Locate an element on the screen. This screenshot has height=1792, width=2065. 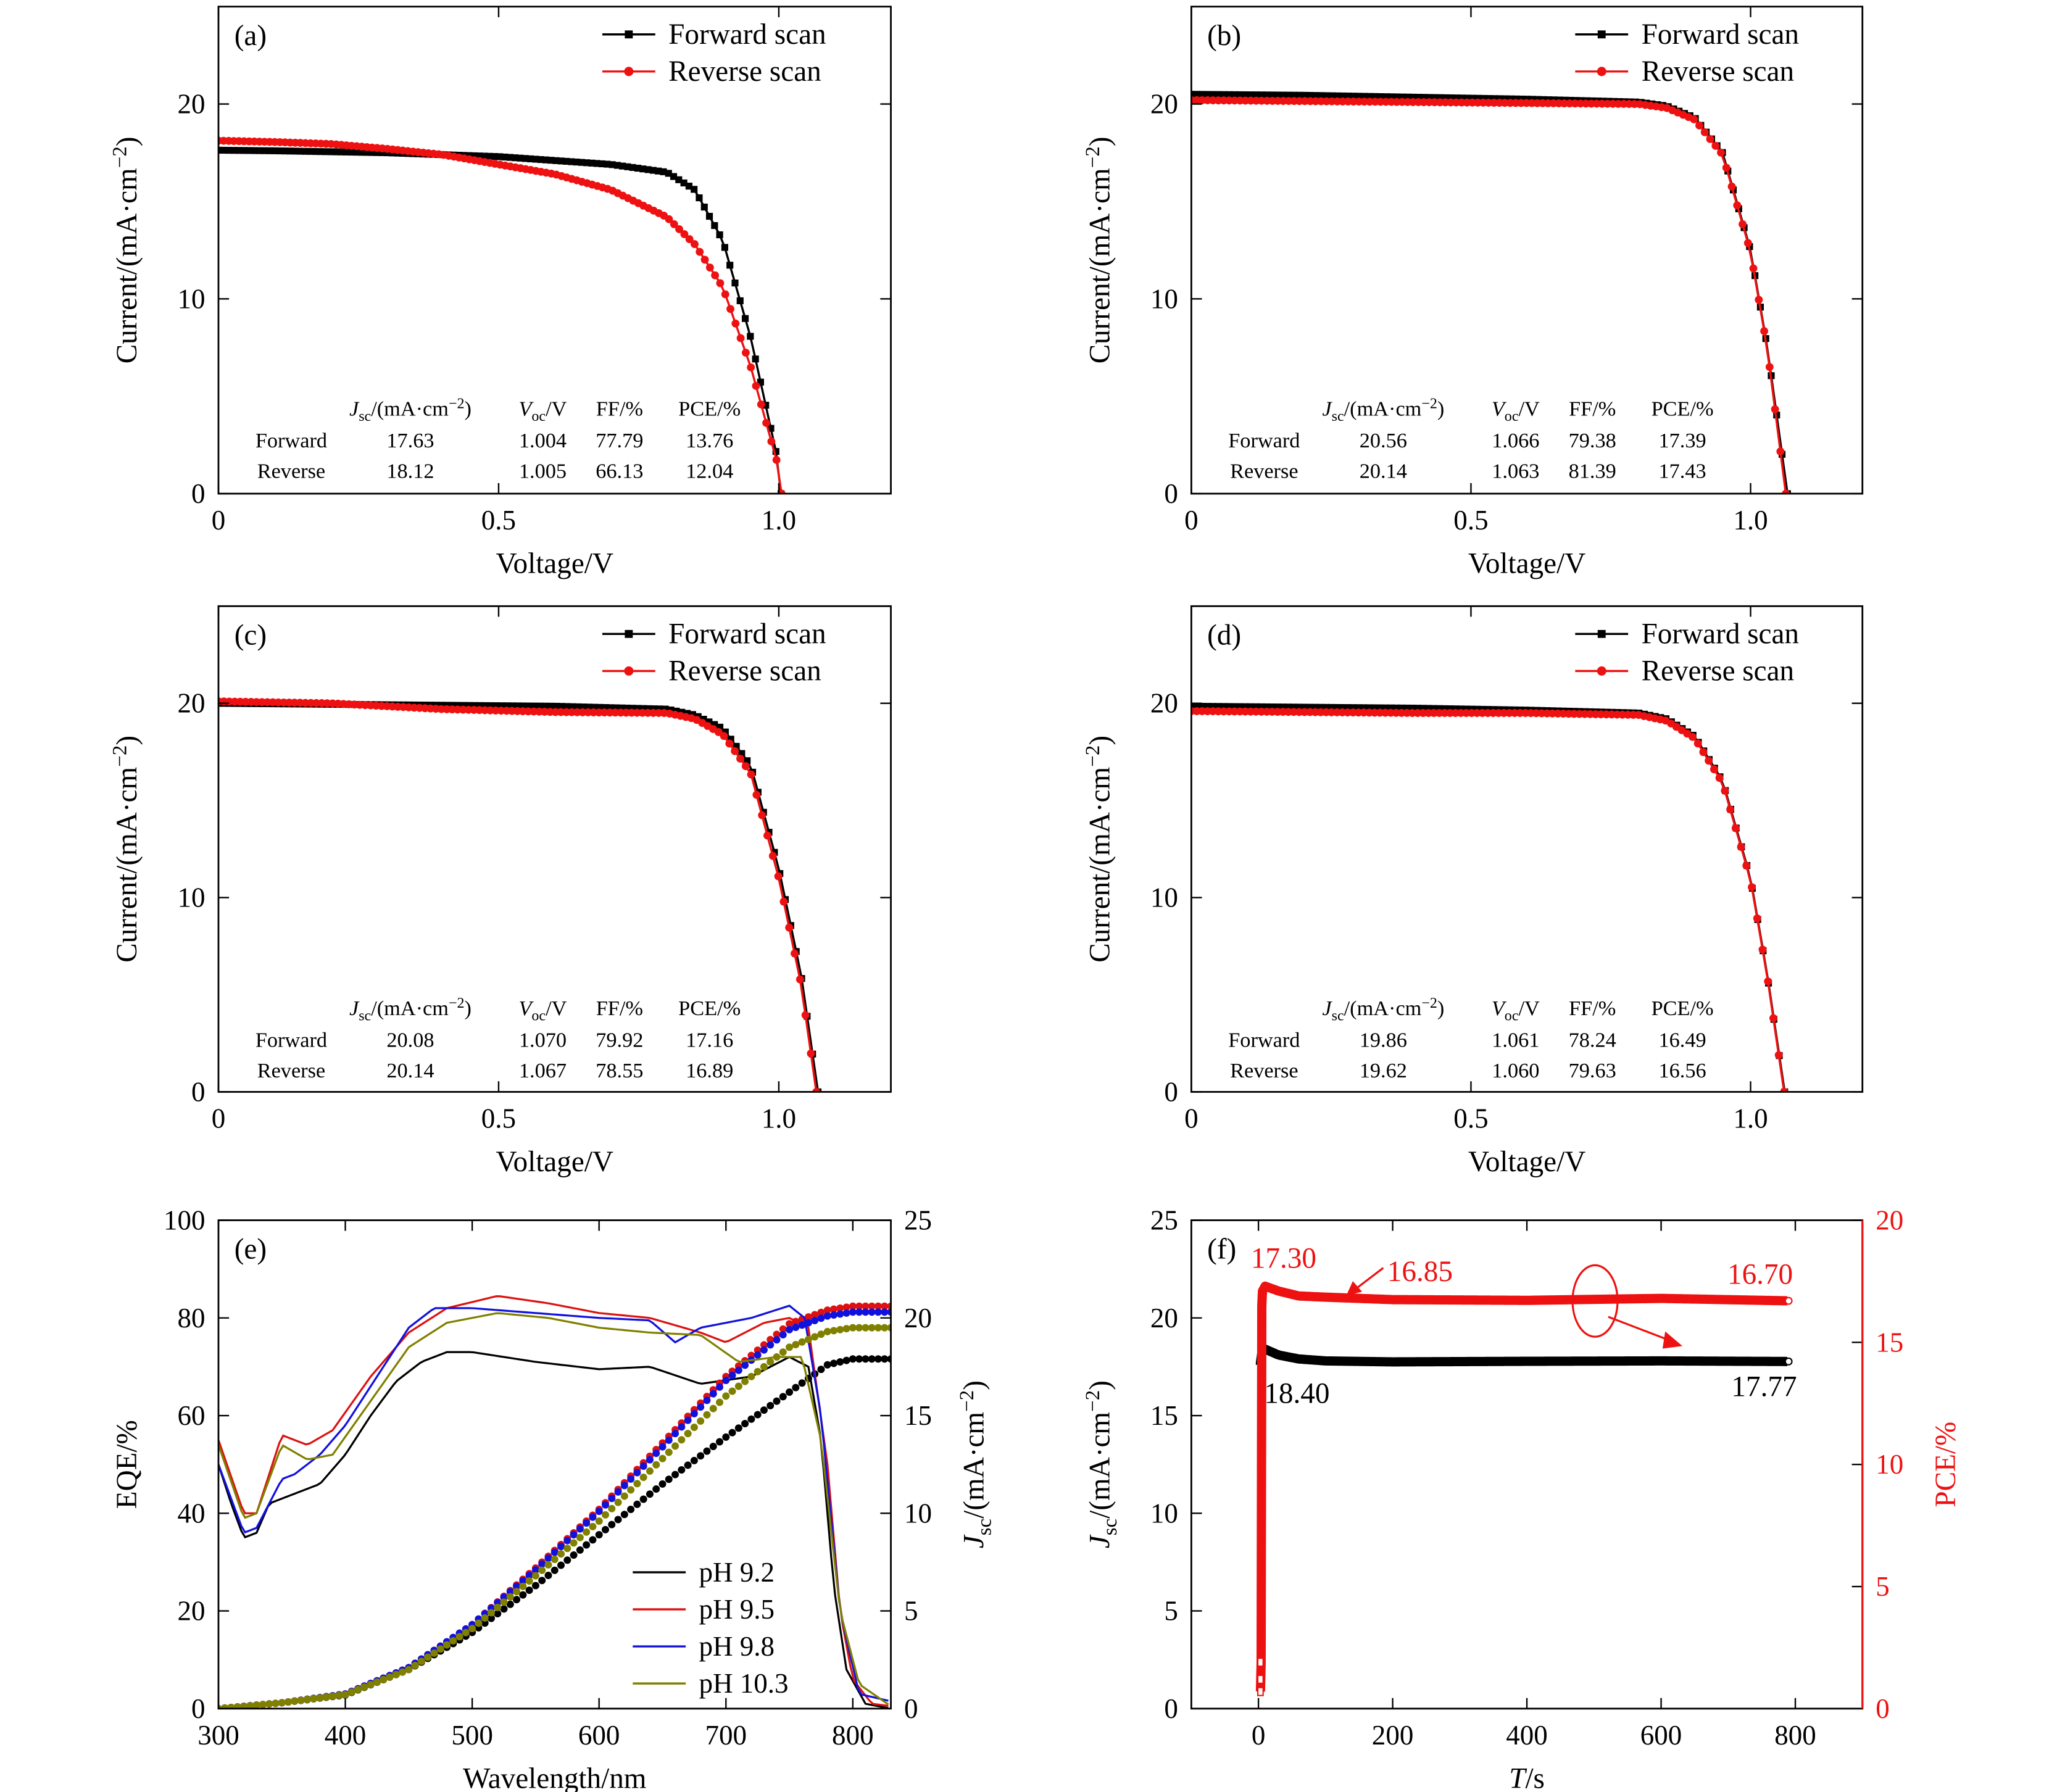
table-header: FF/% is located at coordinates (1592, 1008).